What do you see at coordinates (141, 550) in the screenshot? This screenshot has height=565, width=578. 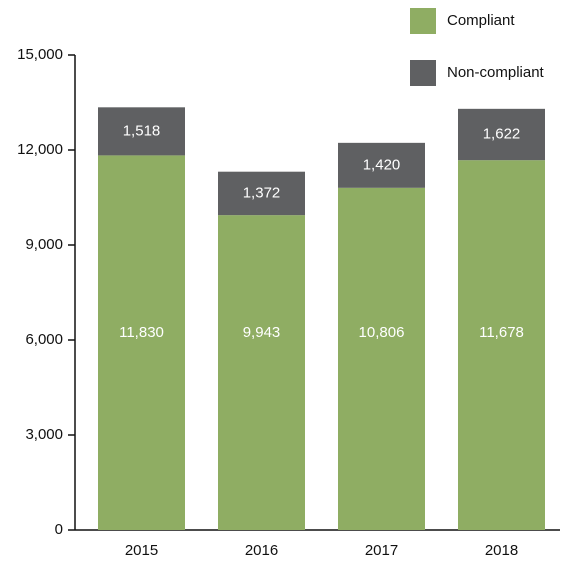 I see `x-tick-label: 2015` at bounding box center [141, 550].